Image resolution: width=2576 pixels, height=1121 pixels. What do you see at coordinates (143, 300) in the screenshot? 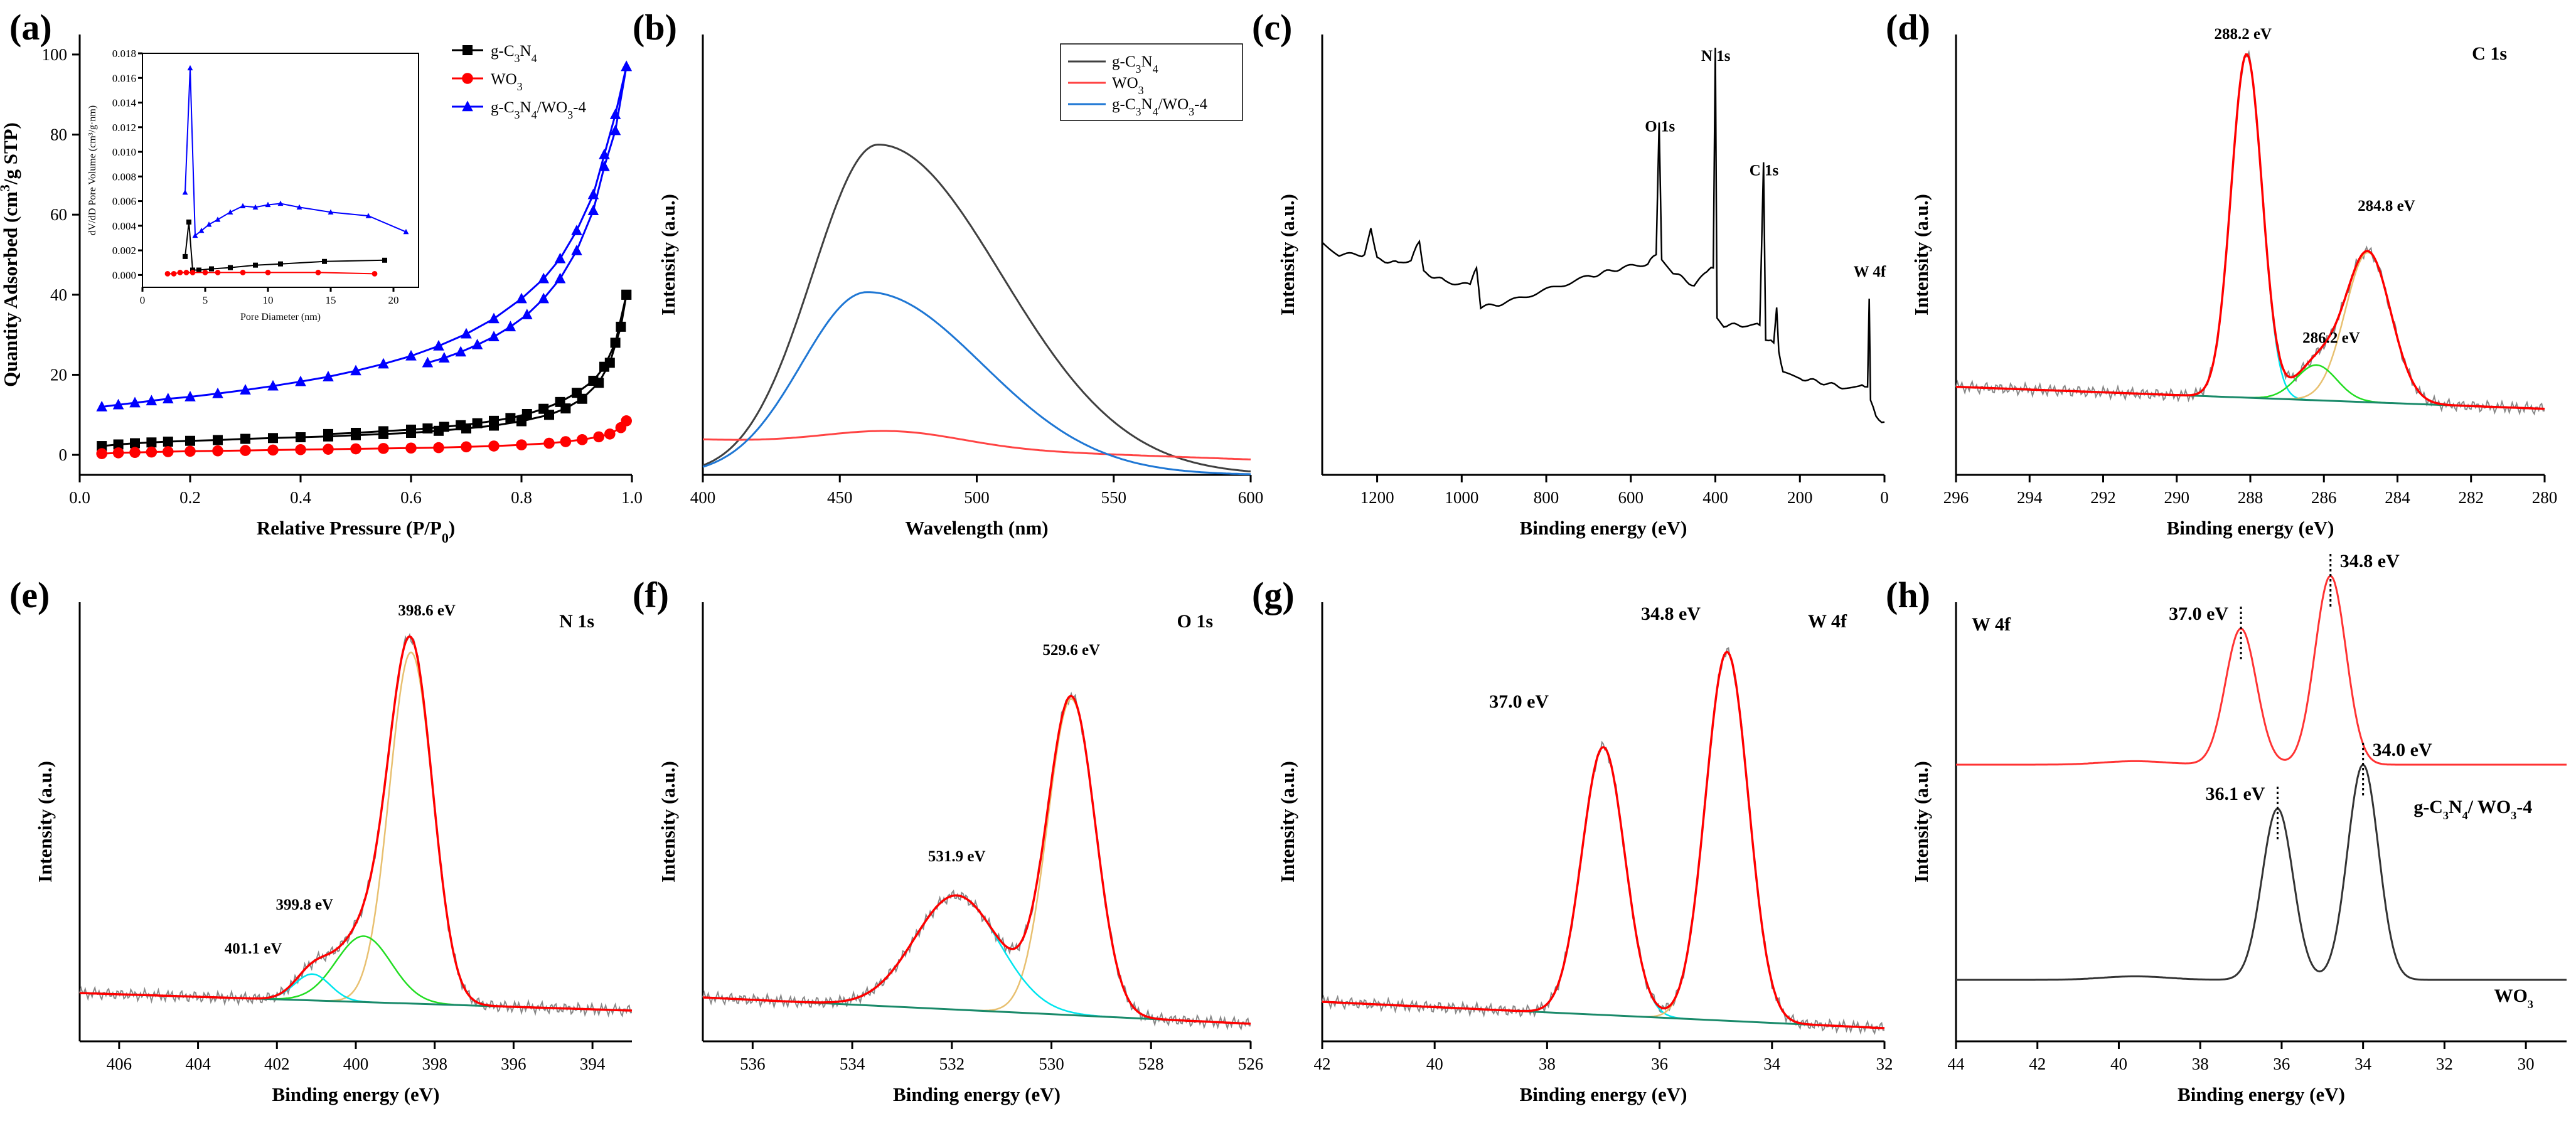
I see `inset-x-tick-label: 0` at bounding box center [143, 300].